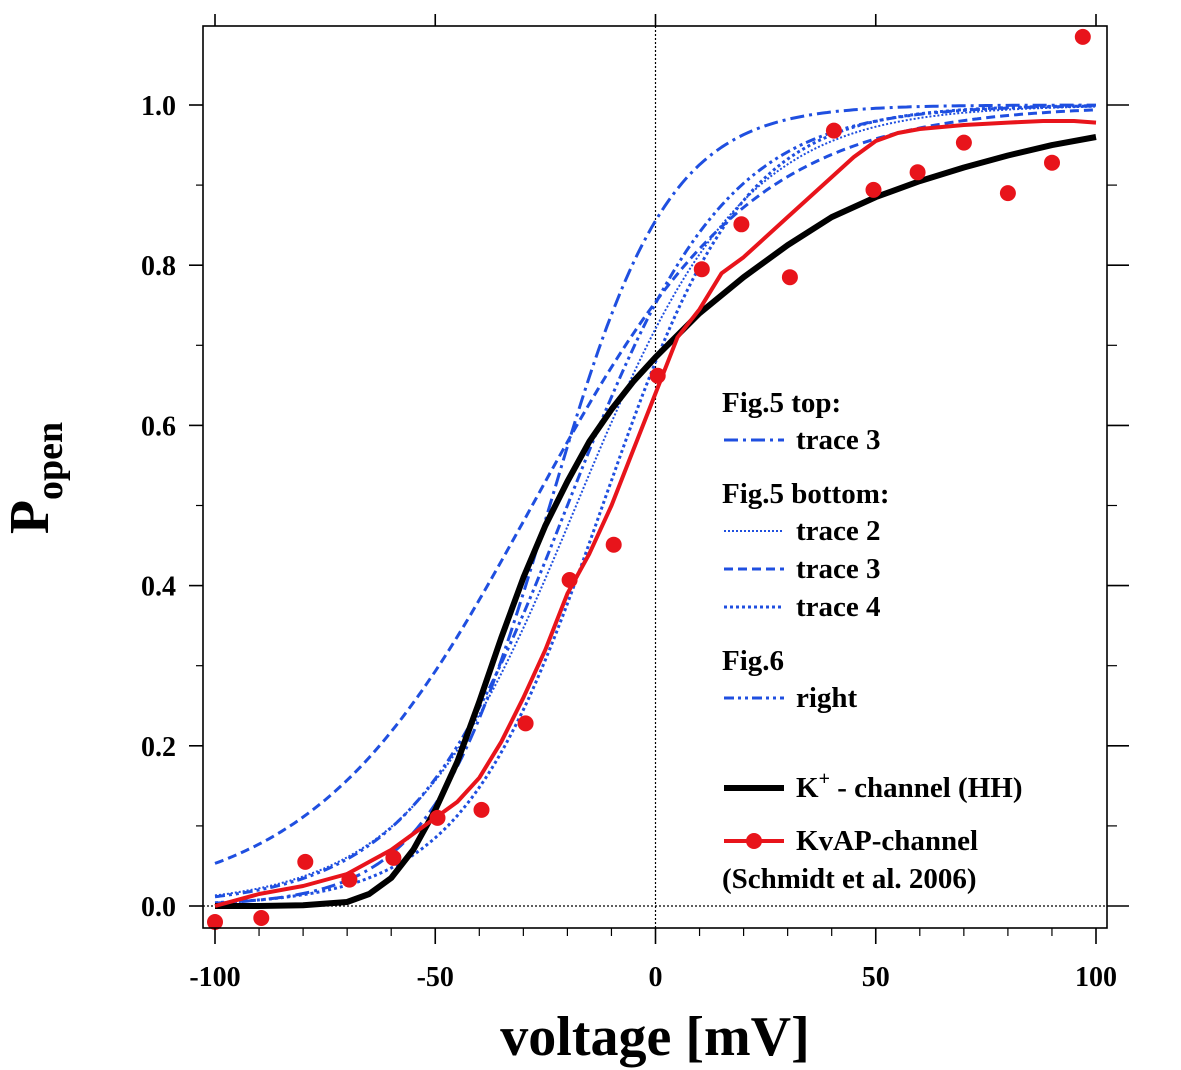  Describe the element at coordinates (838, 531) in the screenshot. I see `legend-label-fig5-bottom-trace2: trace 2` at that location.